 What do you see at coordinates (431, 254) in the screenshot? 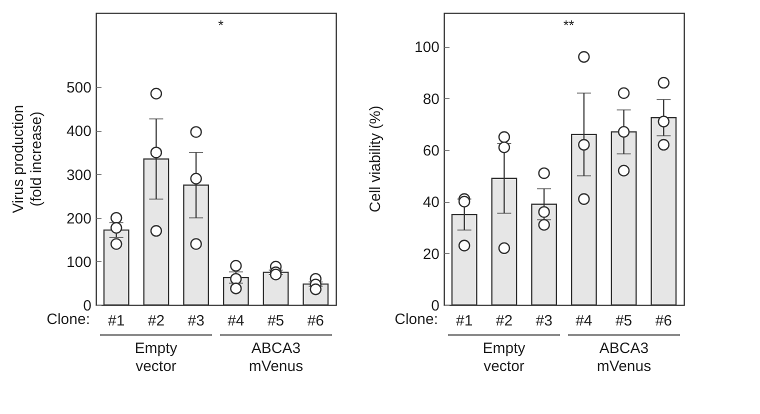
I see `y-tick-label: 20` at bounding box center [431, 254].